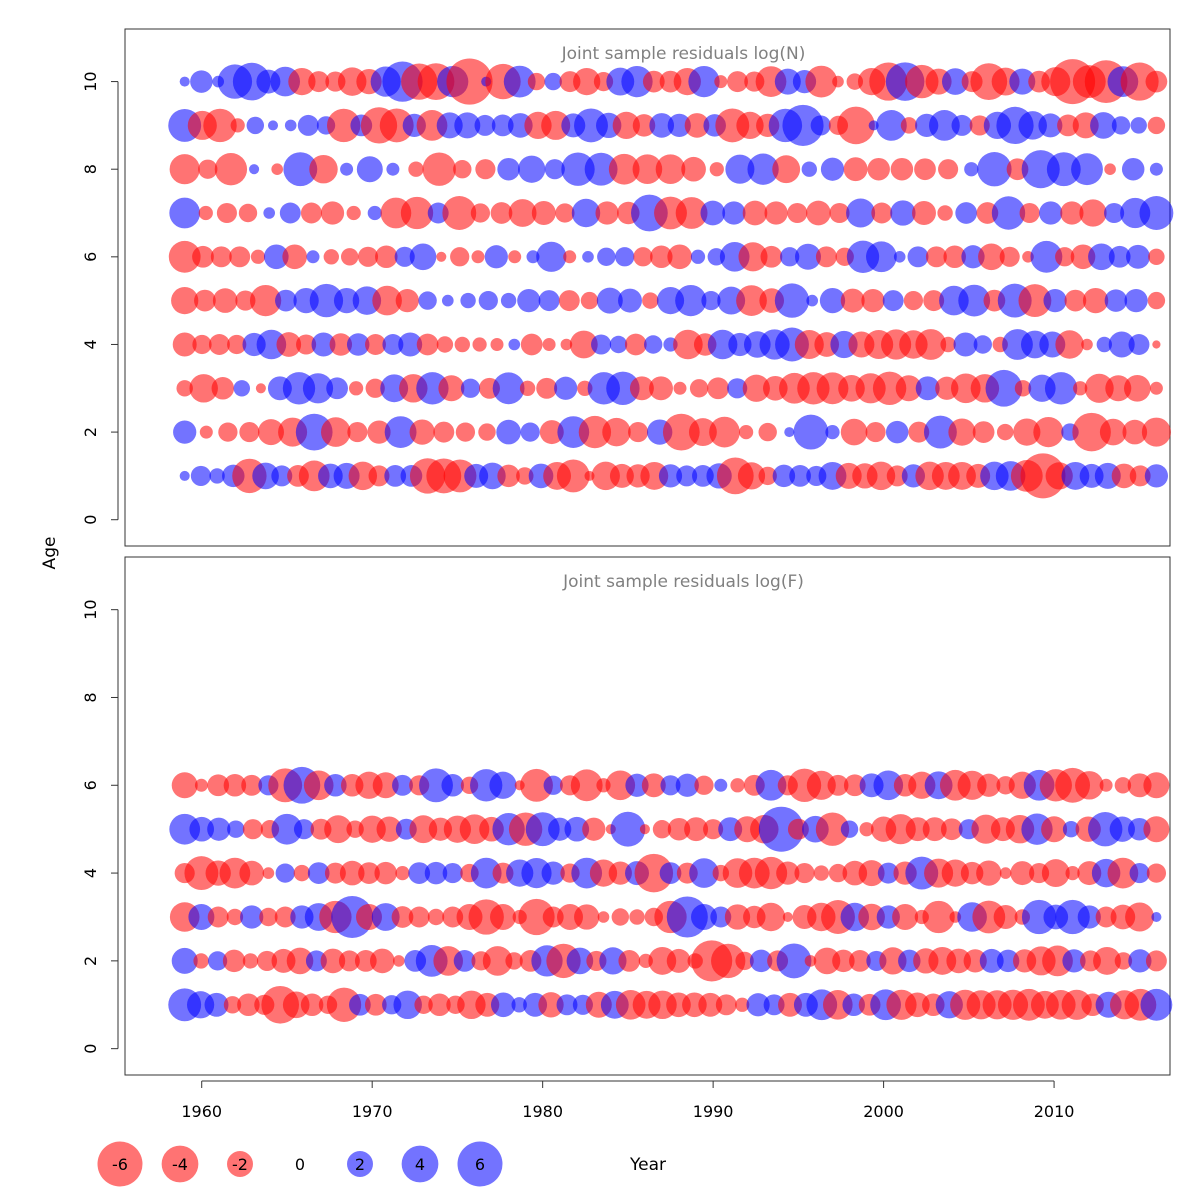 This screenshot has height=1200, width=1200. Describe the element at coordinates (120, 1164) in the screenshot. I see `legend-bubble` at that location.